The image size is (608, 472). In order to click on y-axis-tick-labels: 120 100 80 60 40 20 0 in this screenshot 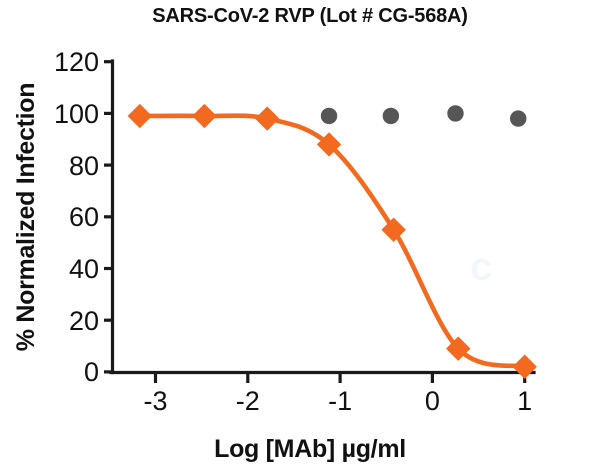, I will do `click(76, 217)`.